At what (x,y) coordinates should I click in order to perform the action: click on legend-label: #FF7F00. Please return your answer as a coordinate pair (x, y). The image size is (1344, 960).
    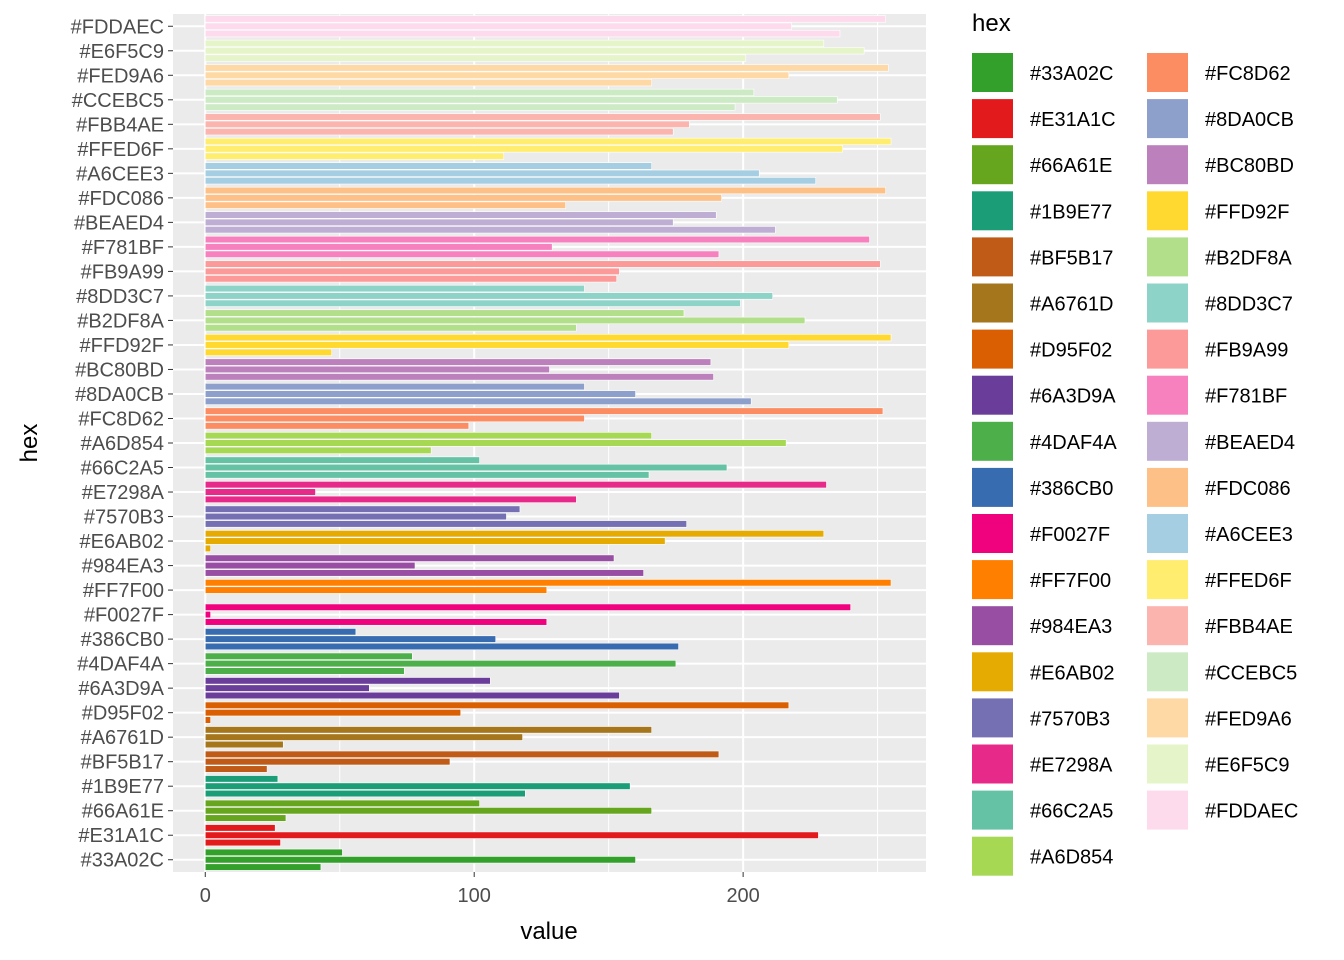
    Looking at the image, I should click on (1070, 581).